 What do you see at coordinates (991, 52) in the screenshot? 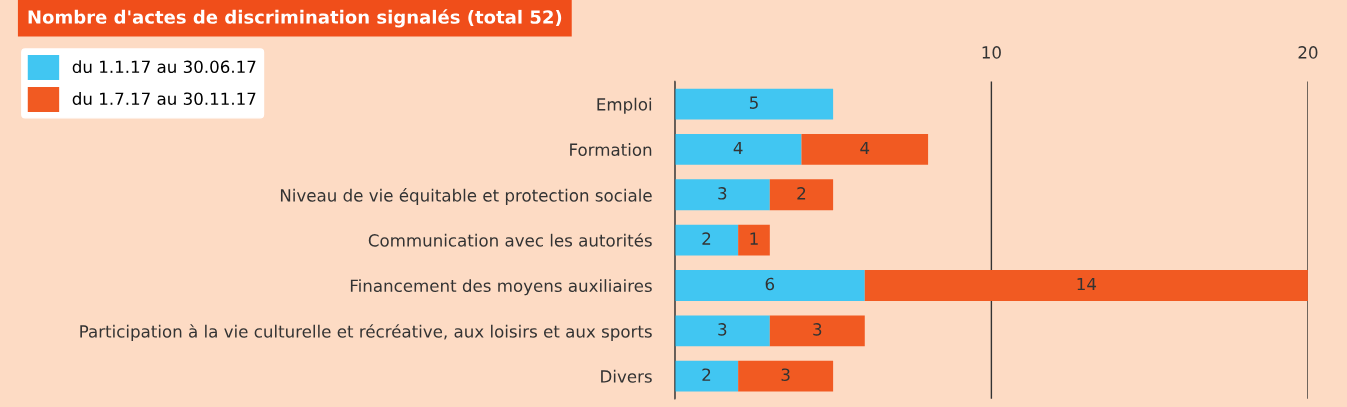
I see `x-tick-label: 10` at bounding box center [991, 52].